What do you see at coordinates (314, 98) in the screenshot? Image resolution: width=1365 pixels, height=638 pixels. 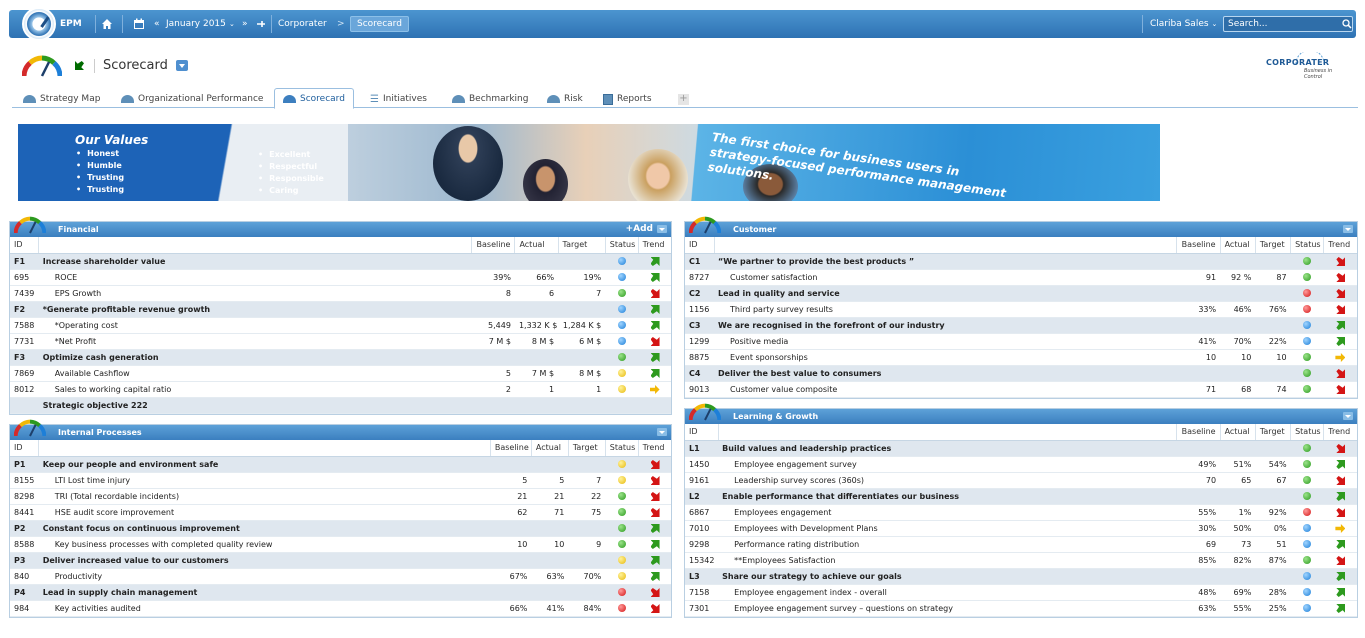 I see `tab-scorecard: Scorecard` at bounding box center [314, 98].